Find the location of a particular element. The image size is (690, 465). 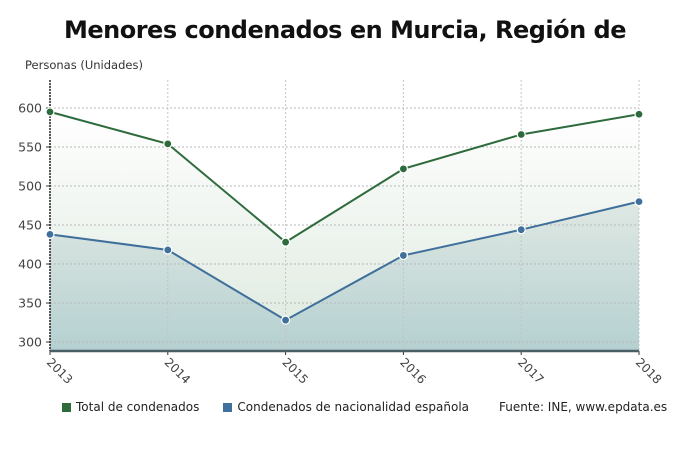

x-tick-label: 2017 is located at coordinates (530, 370).